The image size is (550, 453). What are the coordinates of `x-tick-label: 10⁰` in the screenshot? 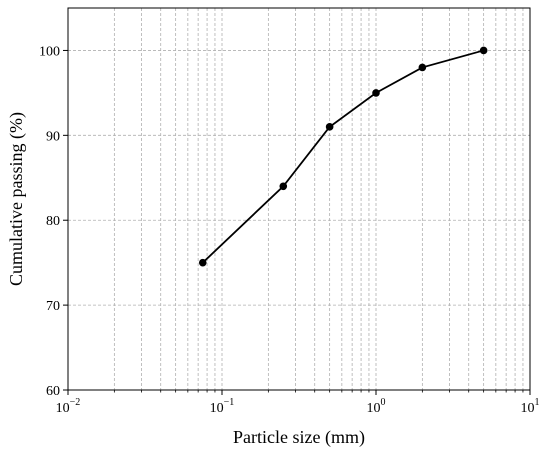 It's located at (376, 406).